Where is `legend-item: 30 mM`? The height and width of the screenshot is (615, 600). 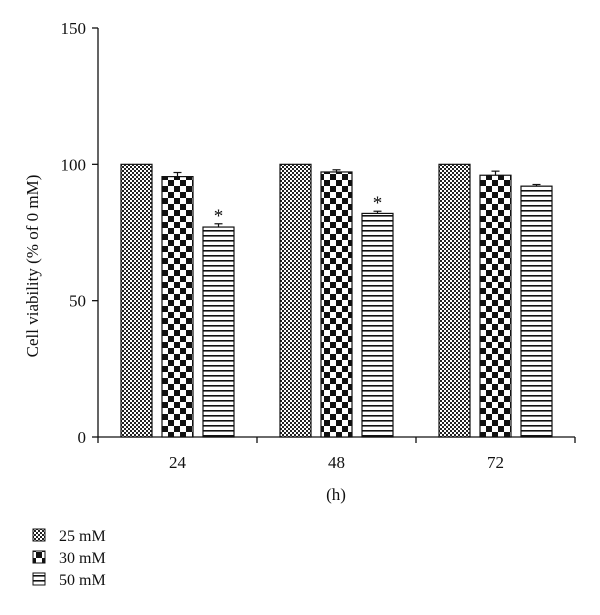
legend-item: 30 mM is located at coordinates (69, 558).